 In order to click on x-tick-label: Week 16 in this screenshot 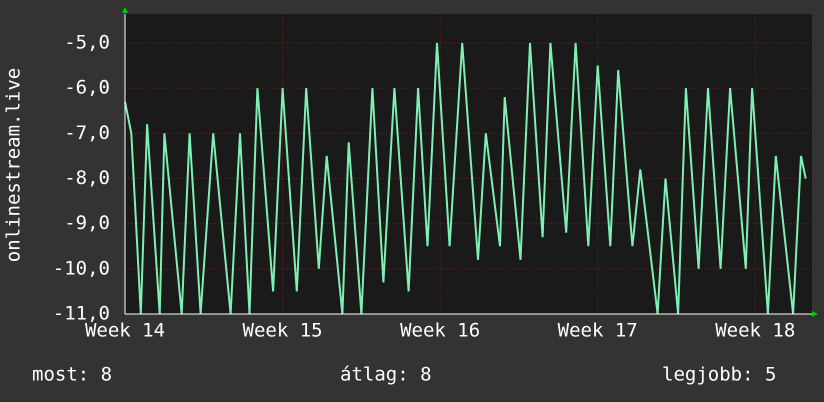, I will do `click(440, 331)`.